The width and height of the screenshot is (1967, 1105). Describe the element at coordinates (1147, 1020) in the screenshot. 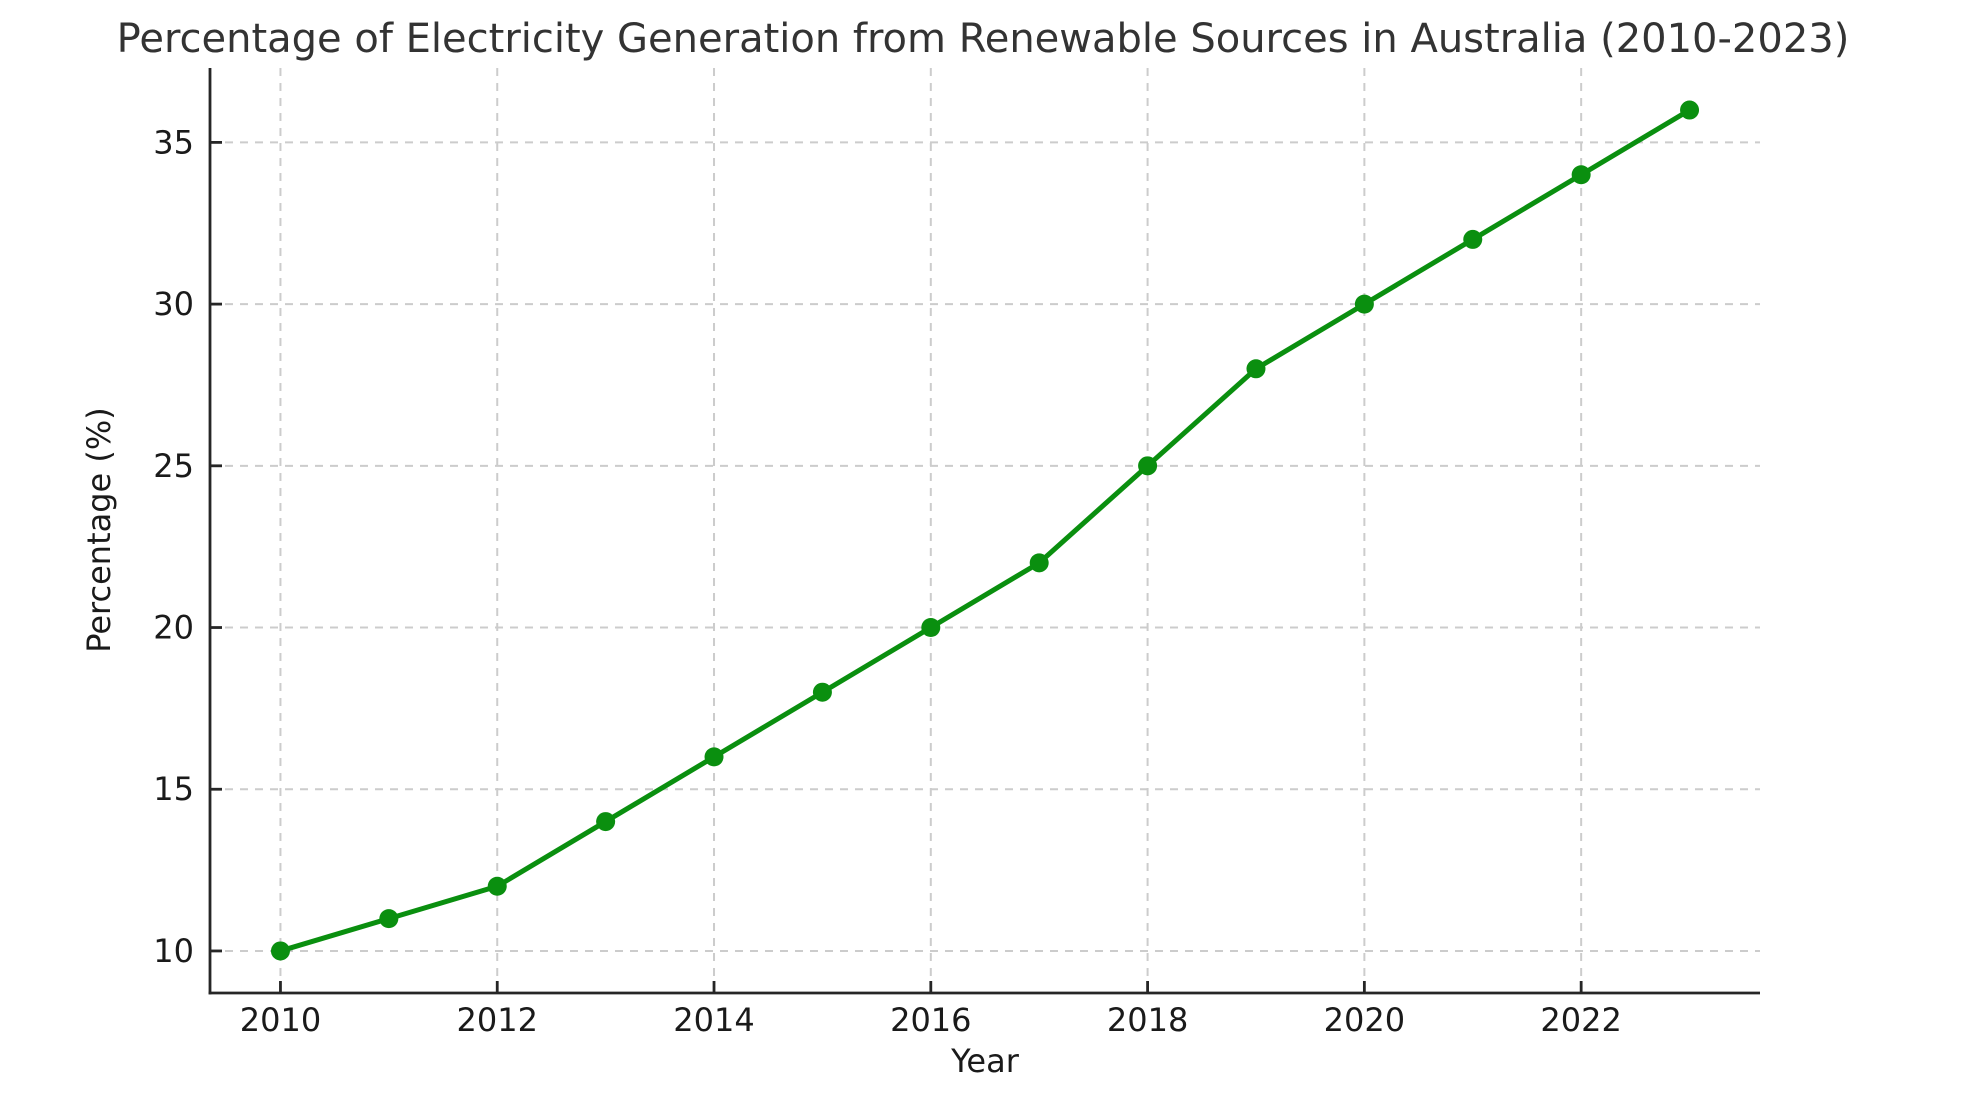

I see `x-tick-label: 2018` at that location.